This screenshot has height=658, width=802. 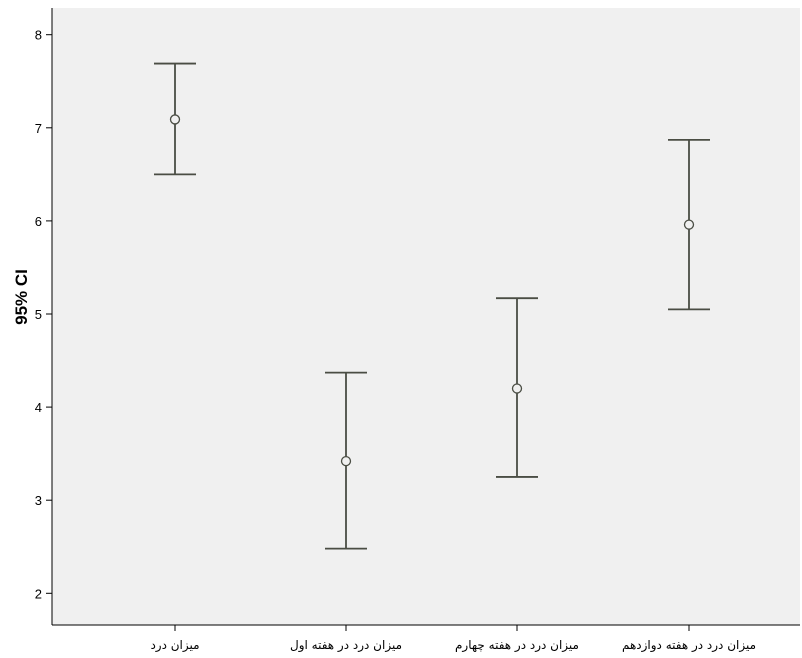 I want to click on y-tick-label: 8, so click(x=38, y=35).